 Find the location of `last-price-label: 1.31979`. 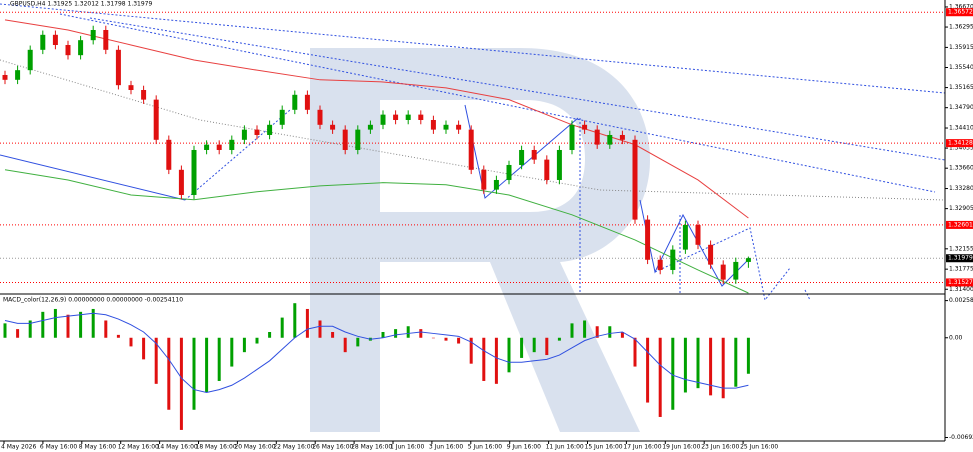

last-price-label: 1.31979 is located at coordinates (960, 258).